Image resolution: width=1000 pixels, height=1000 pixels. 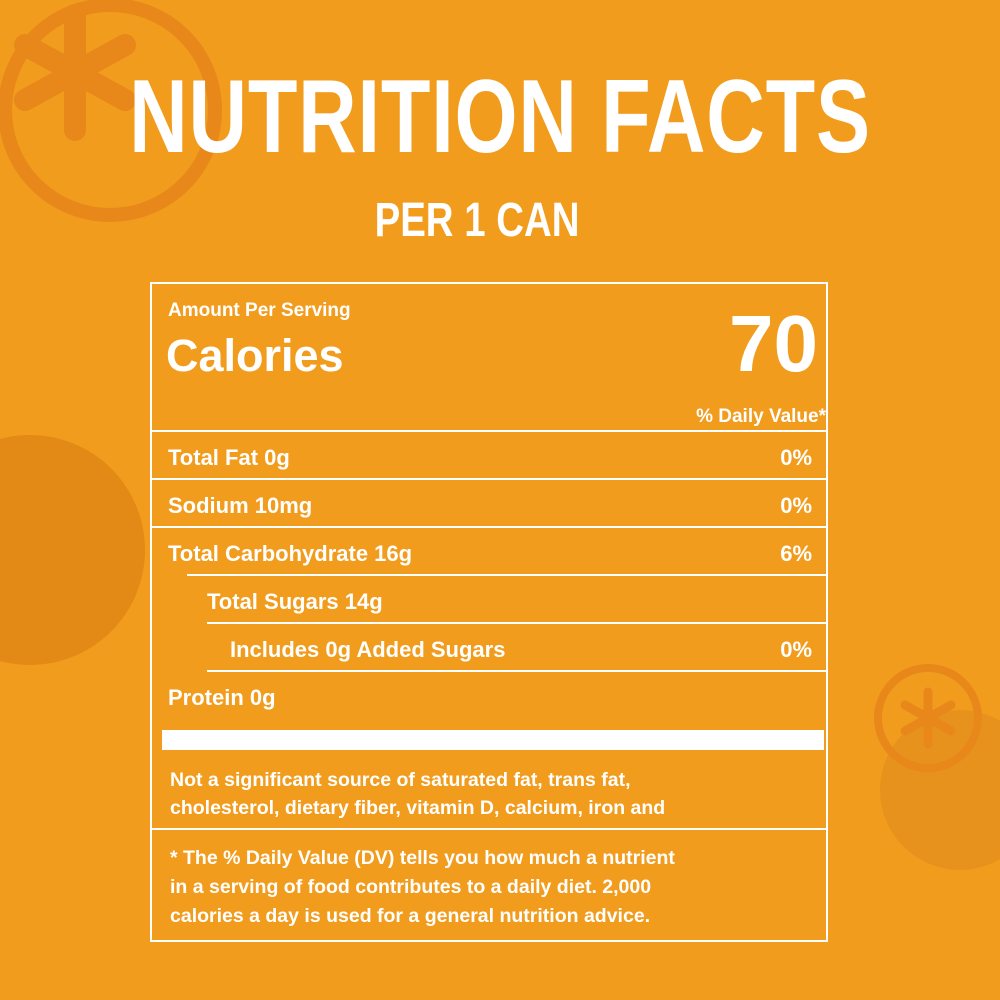 I want to click on nutrient-row: Total Fat 0g 0%, so click(x=489, y=456).